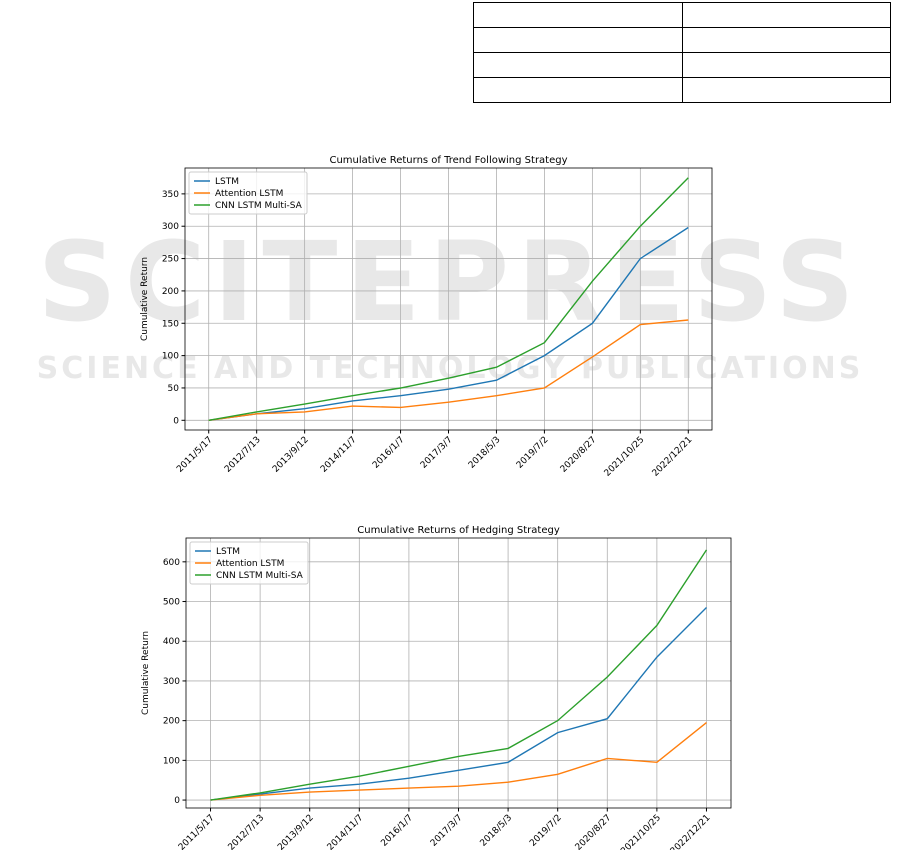  What do you see at coordinates (458, 530) in the screenshot?
I see `chart-title: Cumulative Returns of Hedging Strategy` at bounding box center [458, 530].